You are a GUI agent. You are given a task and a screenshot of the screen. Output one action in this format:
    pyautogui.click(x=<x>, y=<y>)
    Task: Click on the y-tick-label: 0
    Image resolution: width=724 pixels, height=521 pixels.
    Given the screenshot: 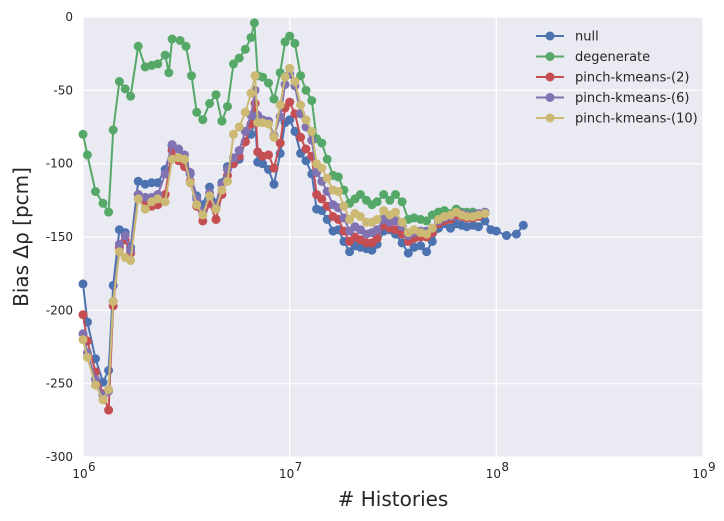 What is the action you would take?
    pyautogui.click(x=69, y=17)
    